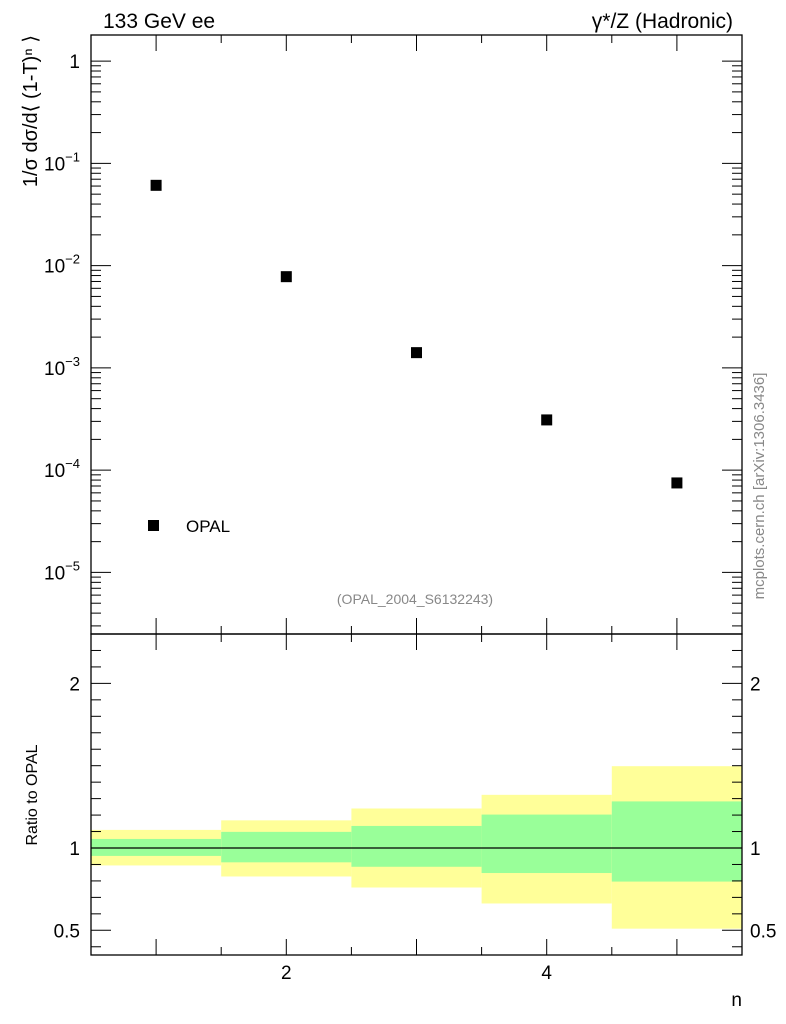  Describe the element at coordinates (736, 1000) in the screenshot. I see `x-axis-label: n` at that location.